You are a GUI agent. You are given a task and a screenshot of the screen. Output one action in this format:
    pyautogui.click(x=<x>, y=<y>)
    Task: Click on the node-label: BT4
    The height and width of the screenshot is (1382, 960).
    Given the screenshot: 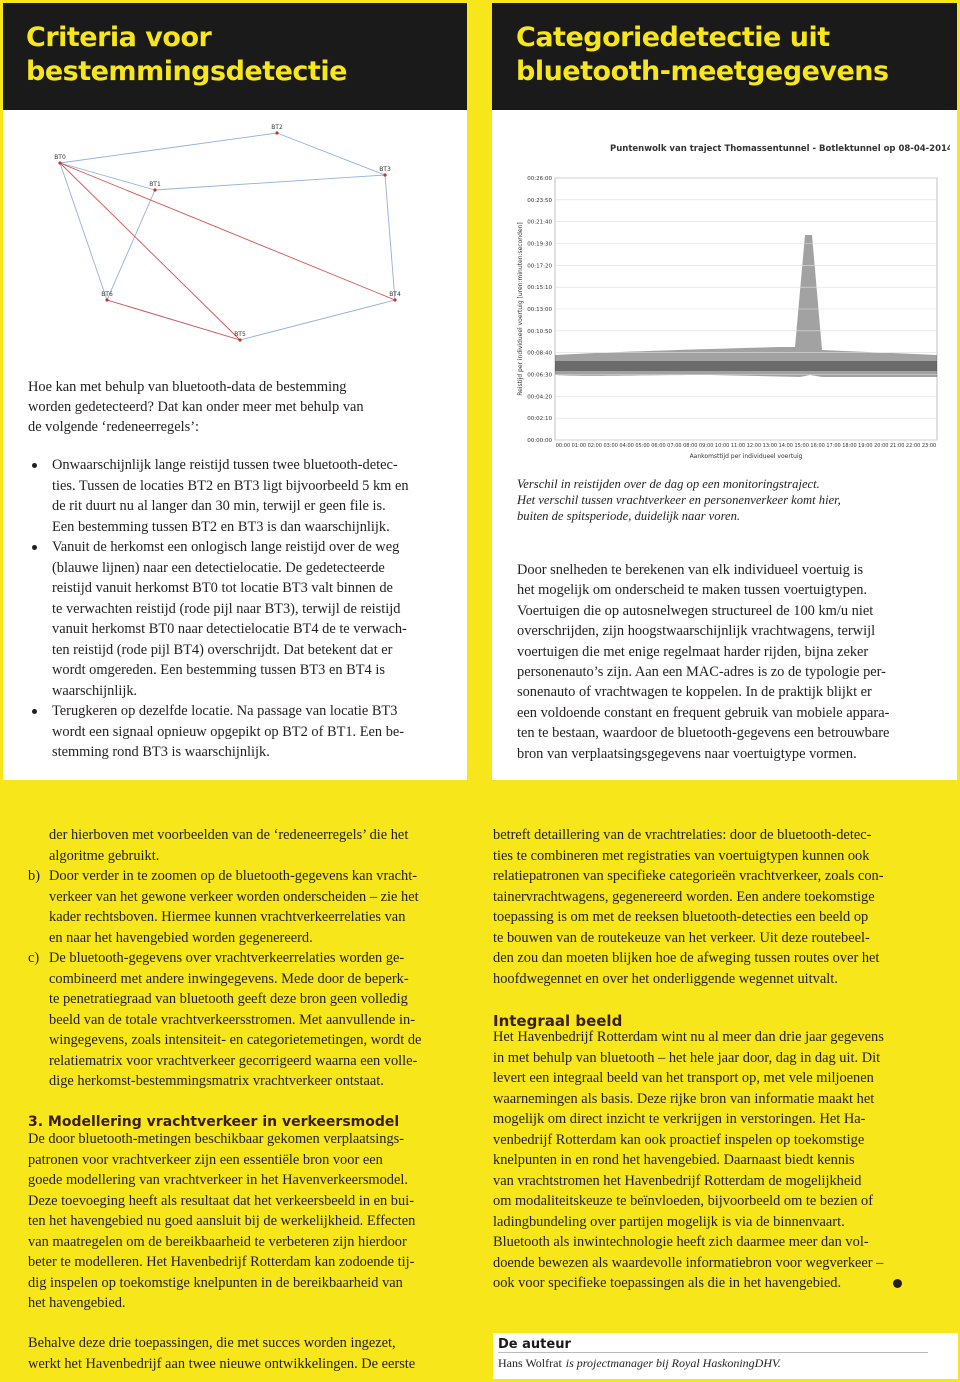 What is the action you would take?
    pyautogui.click(x=395, y=294)
    